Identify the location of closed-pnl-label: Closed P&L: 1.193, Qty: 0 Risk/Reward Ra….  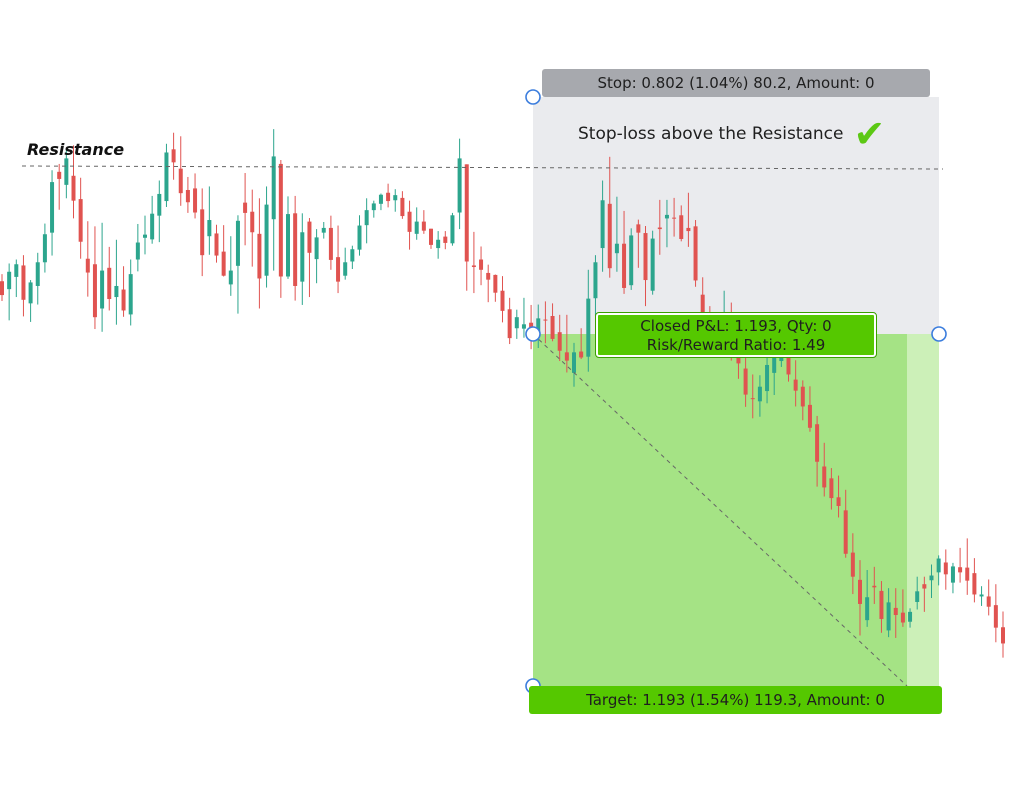
(736, 335).